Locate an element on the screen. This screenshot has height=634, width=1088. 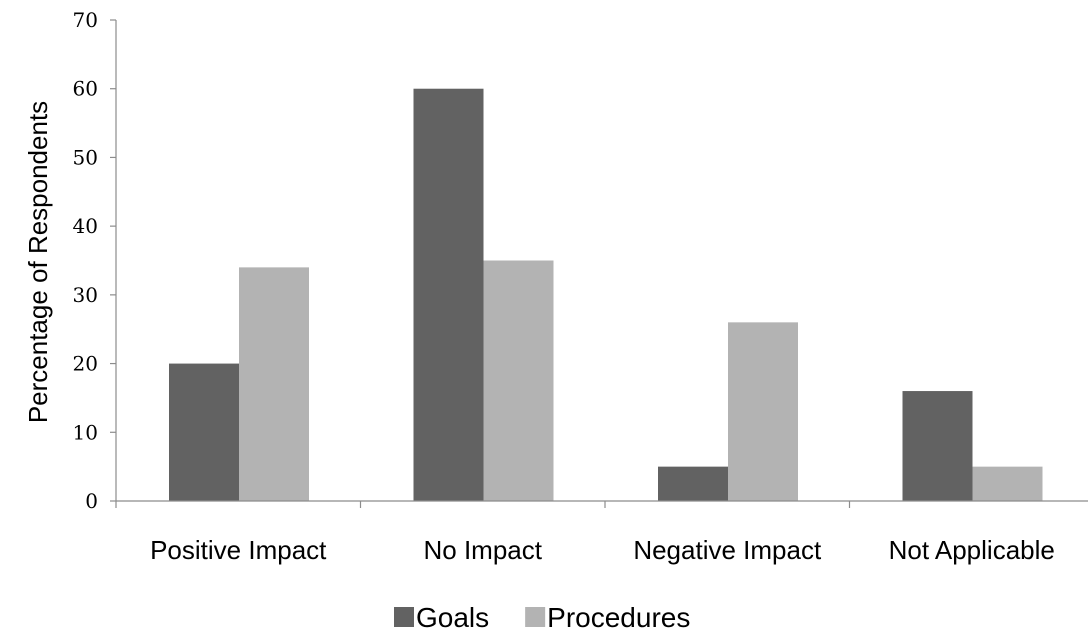
bar-goals-negative-impact is located at coordinates (693, 483).